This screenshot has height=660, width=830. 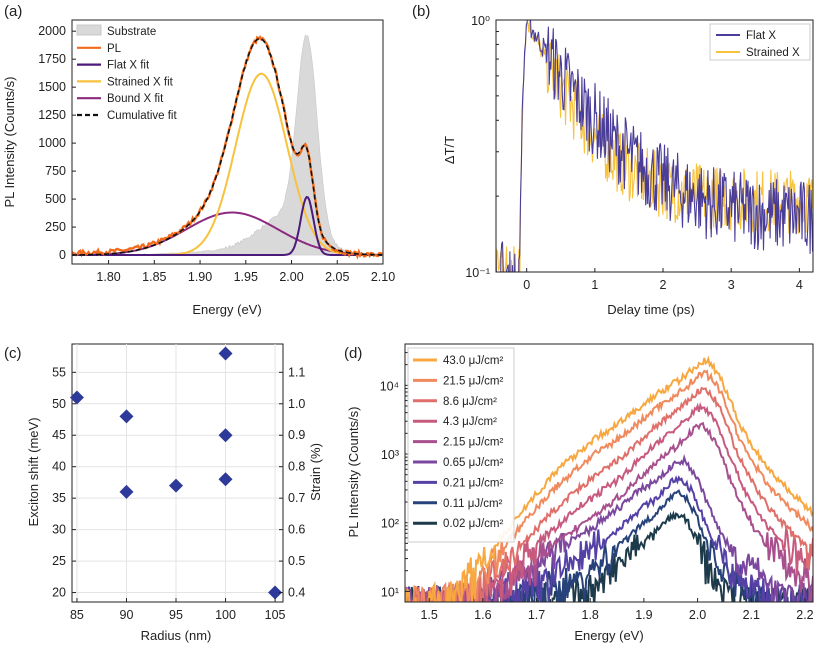 I want to click on legend-label: 0.11 μJ/cm², so click(x=473, y=504).